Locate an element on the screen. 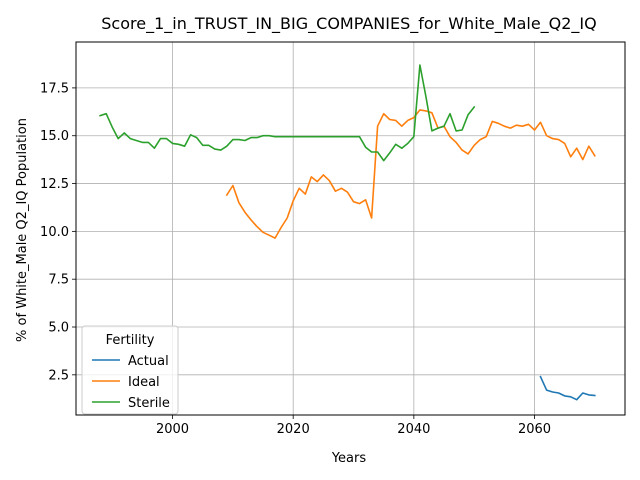 The width and height of the screenshot is (640, 480). y-tick-label: 17.5 is located at coordinates (54, 88).